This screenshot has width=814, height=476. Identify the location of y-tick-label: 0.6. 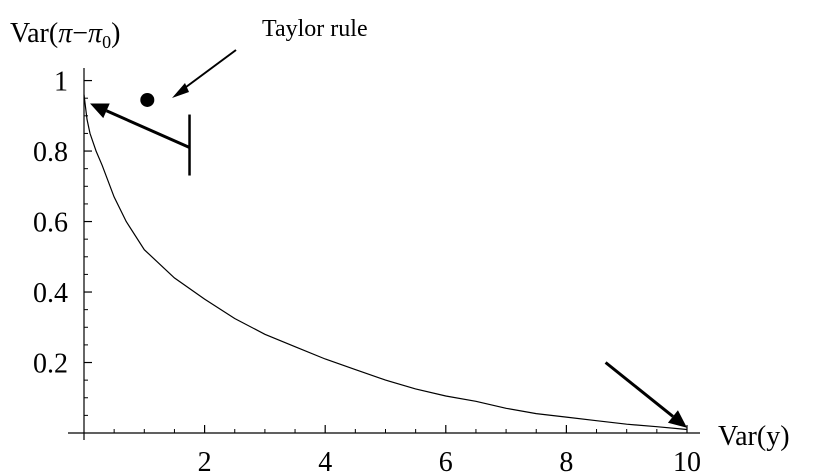
(50, 223).